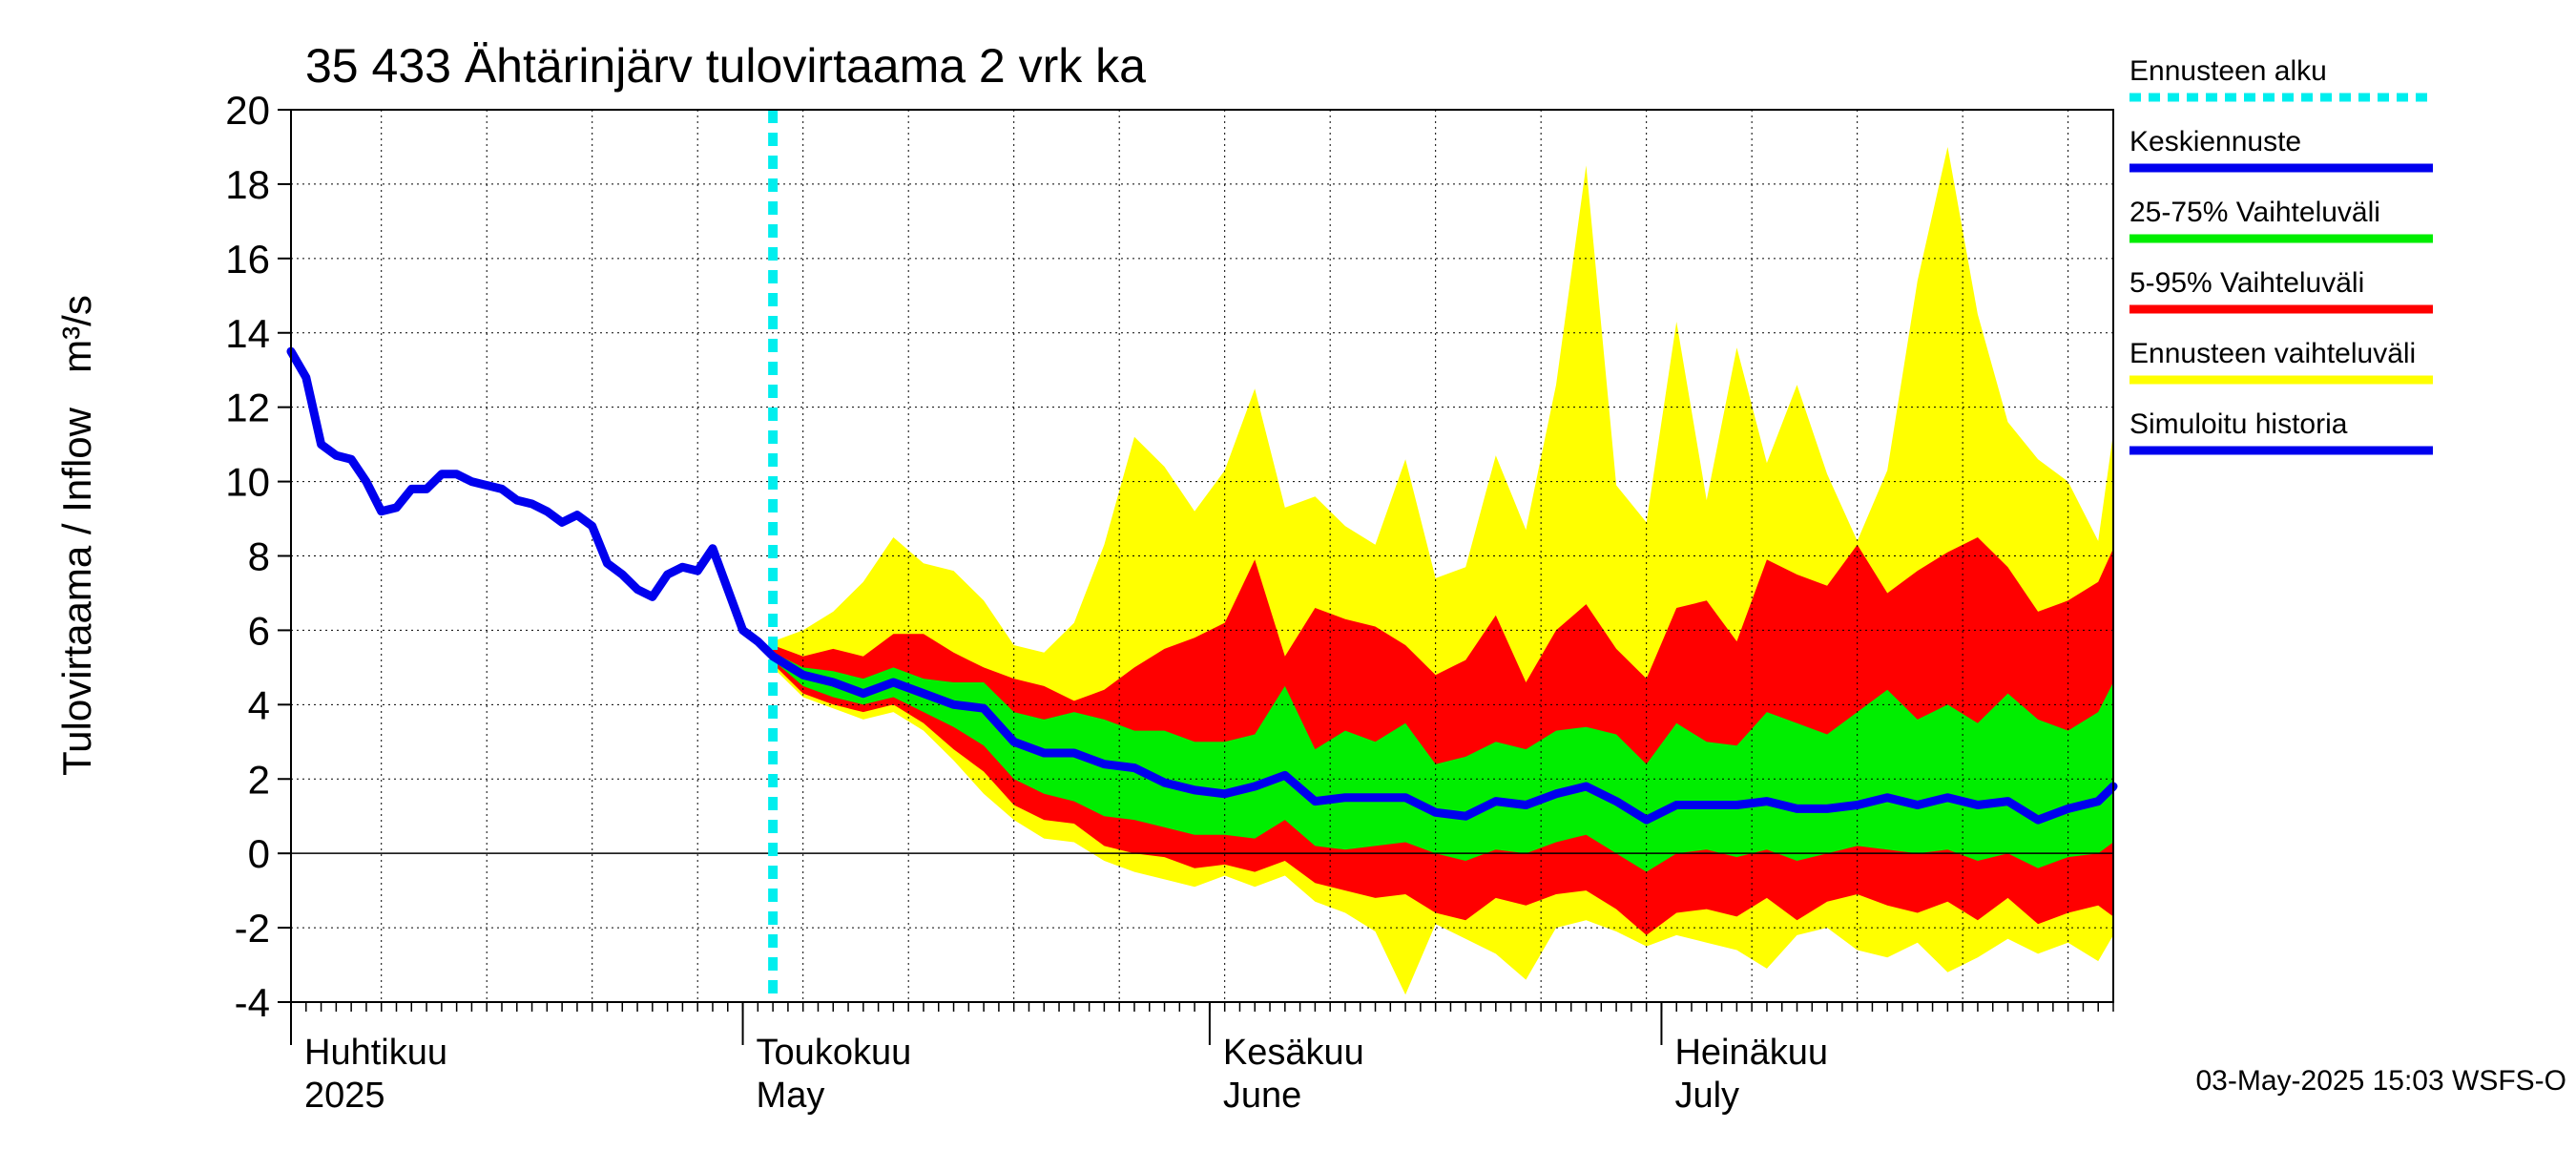  I want to click on history-line, so click(532, 503).